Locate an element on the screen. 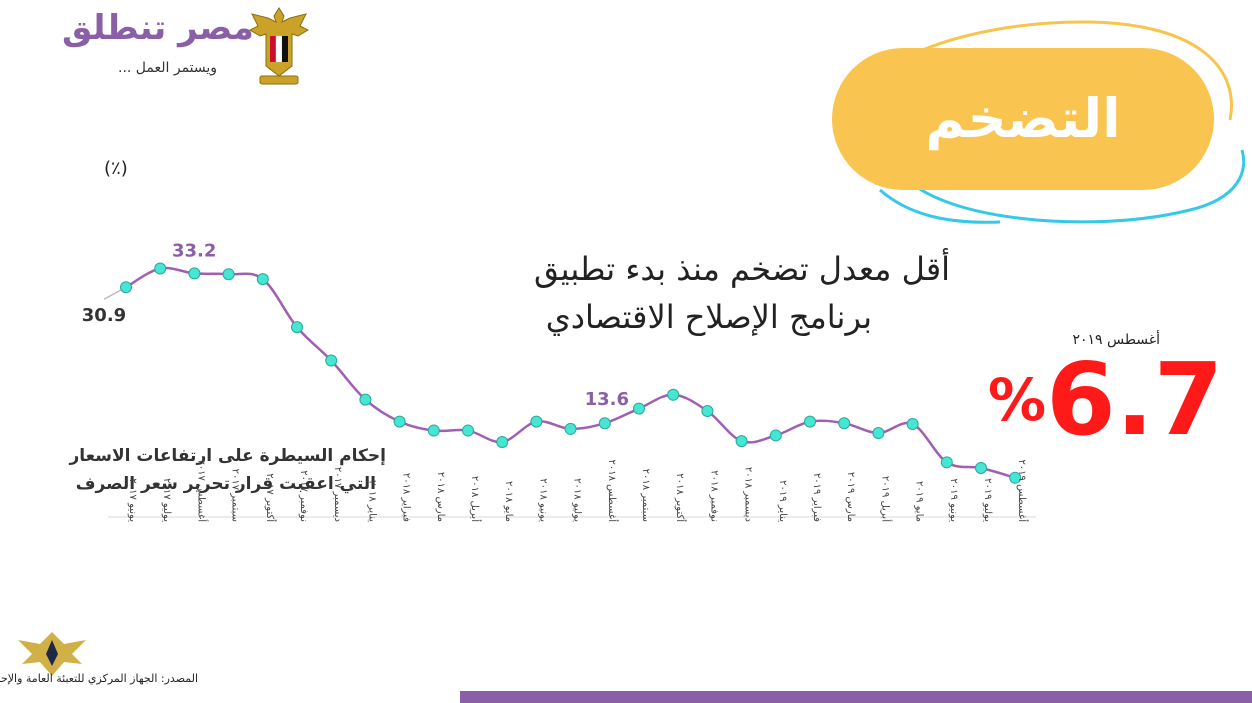 The height and width of the screenshot is (703, 1252). highlight-symbol: % is located at coordinates (1017, 400).